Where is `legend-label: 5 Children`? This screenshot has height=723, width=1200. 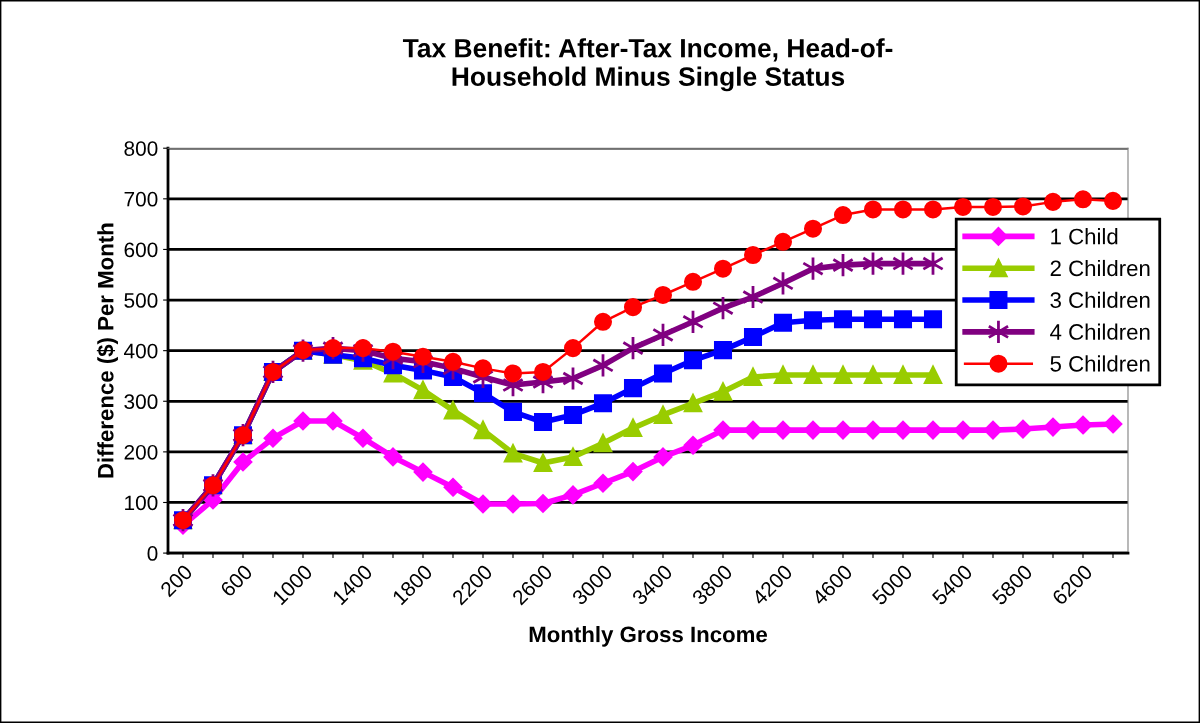 legend-label: 5 Children is located at coordinates (1100, 363).